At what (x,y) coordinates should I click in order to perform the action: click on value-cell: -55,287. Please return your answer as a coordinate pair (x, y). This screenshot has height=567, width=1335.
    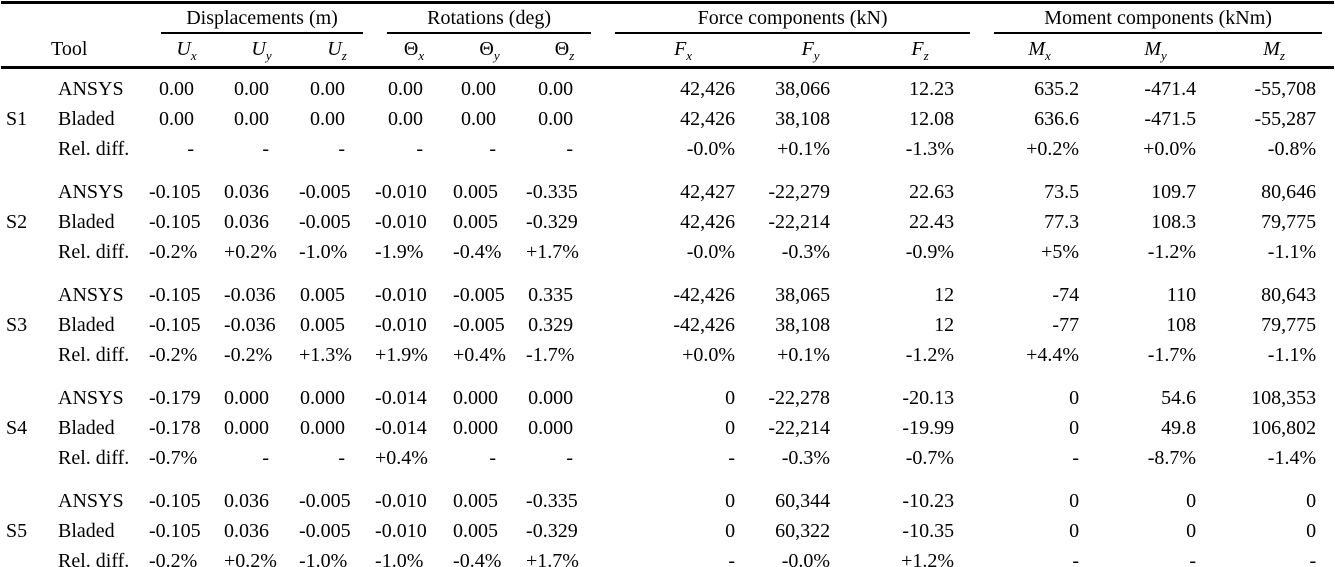
    Looking at the image, I should click on (1285, 119).